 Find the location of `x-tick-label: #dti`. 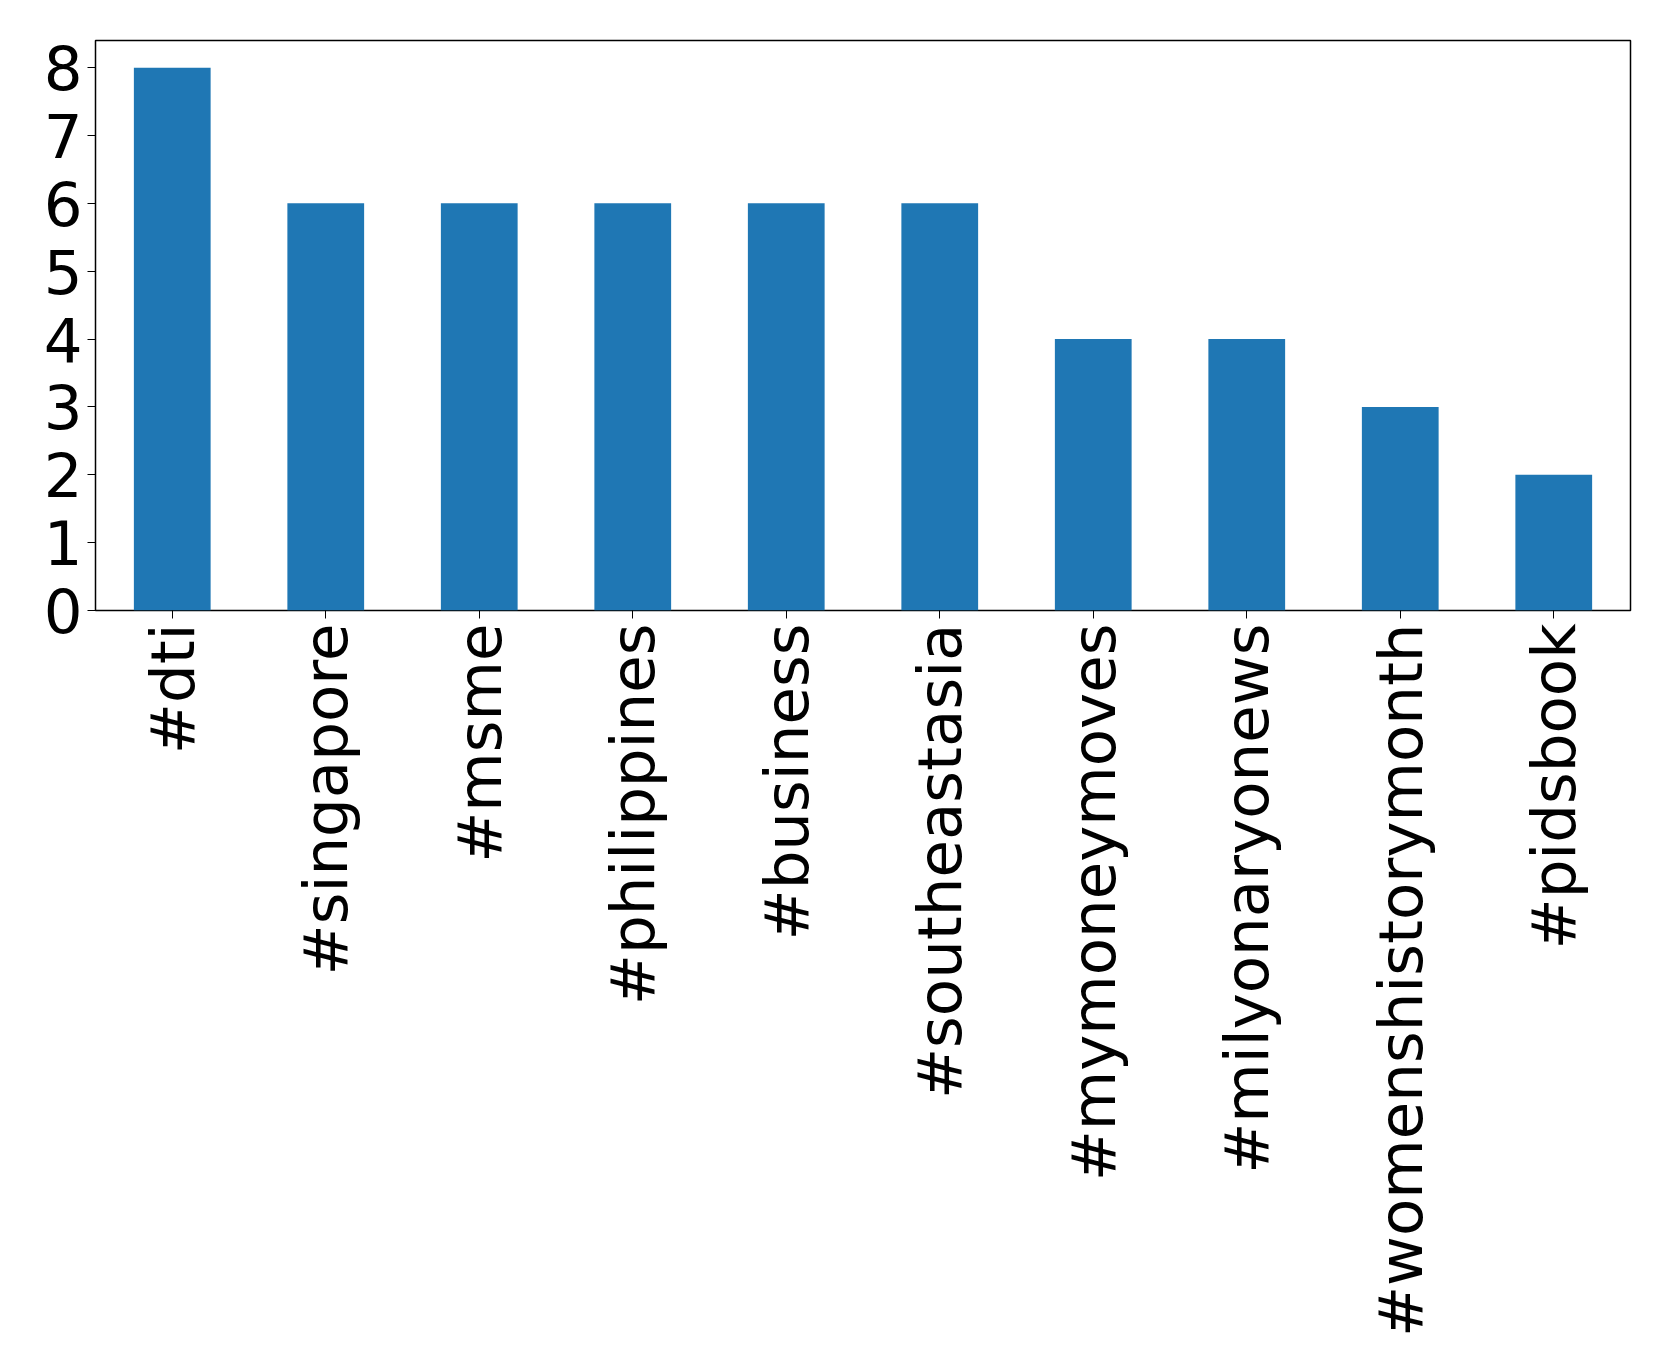

x-tick-label: #dti is located at coordinates (172, 689).